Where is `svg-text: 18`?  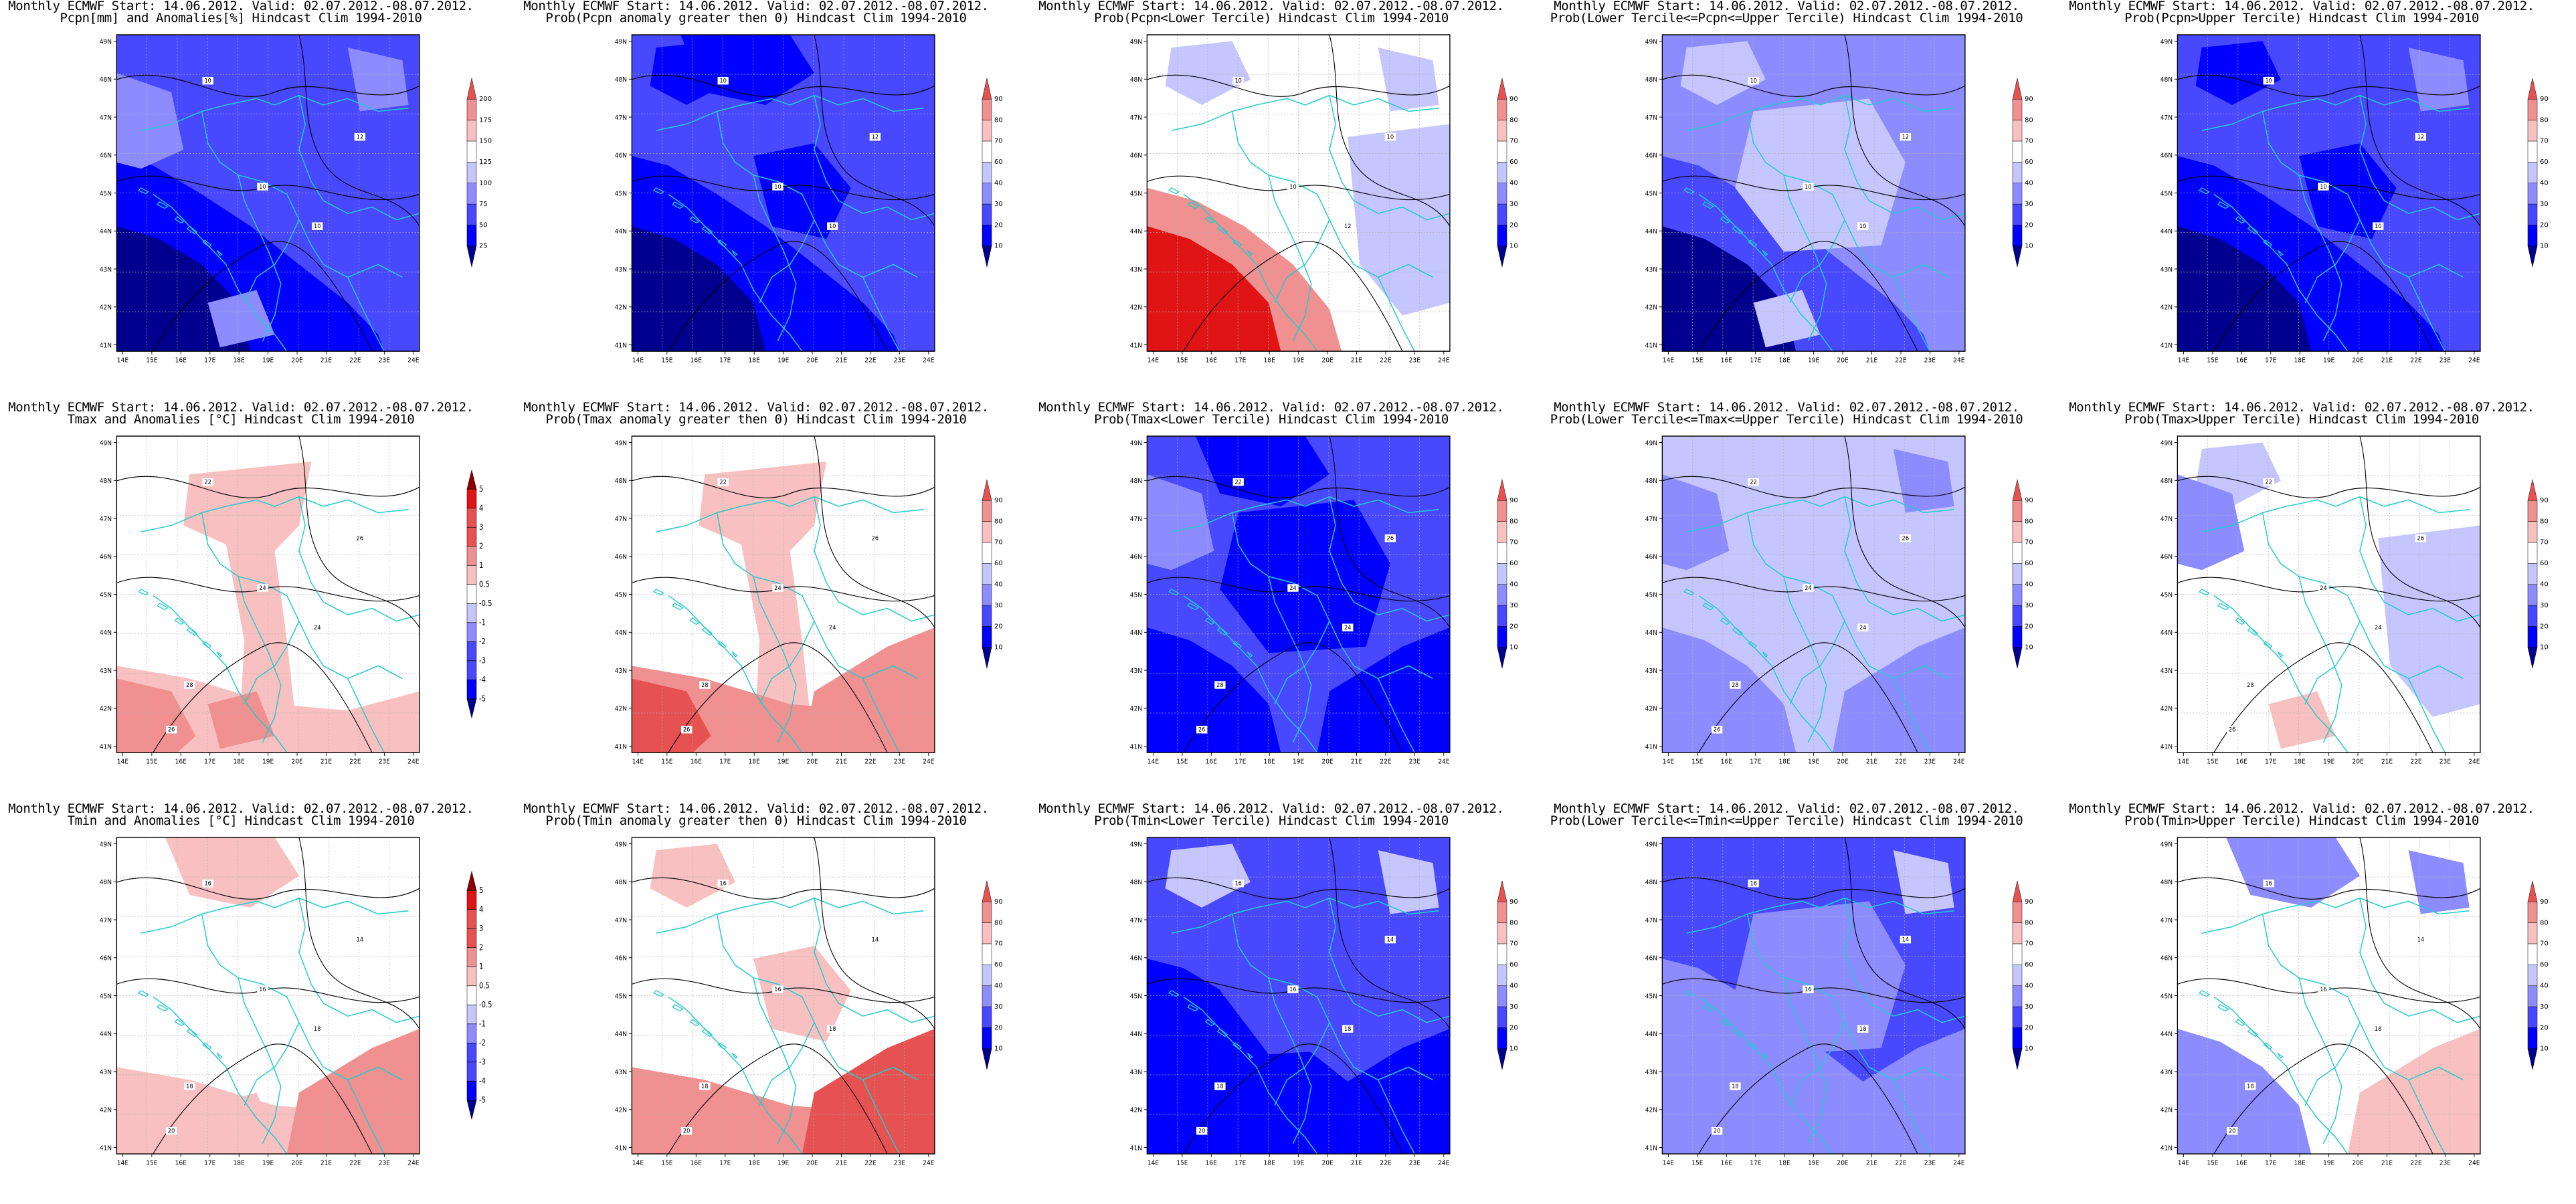 svg-text: 18 is located at coordinates (189, 1086).